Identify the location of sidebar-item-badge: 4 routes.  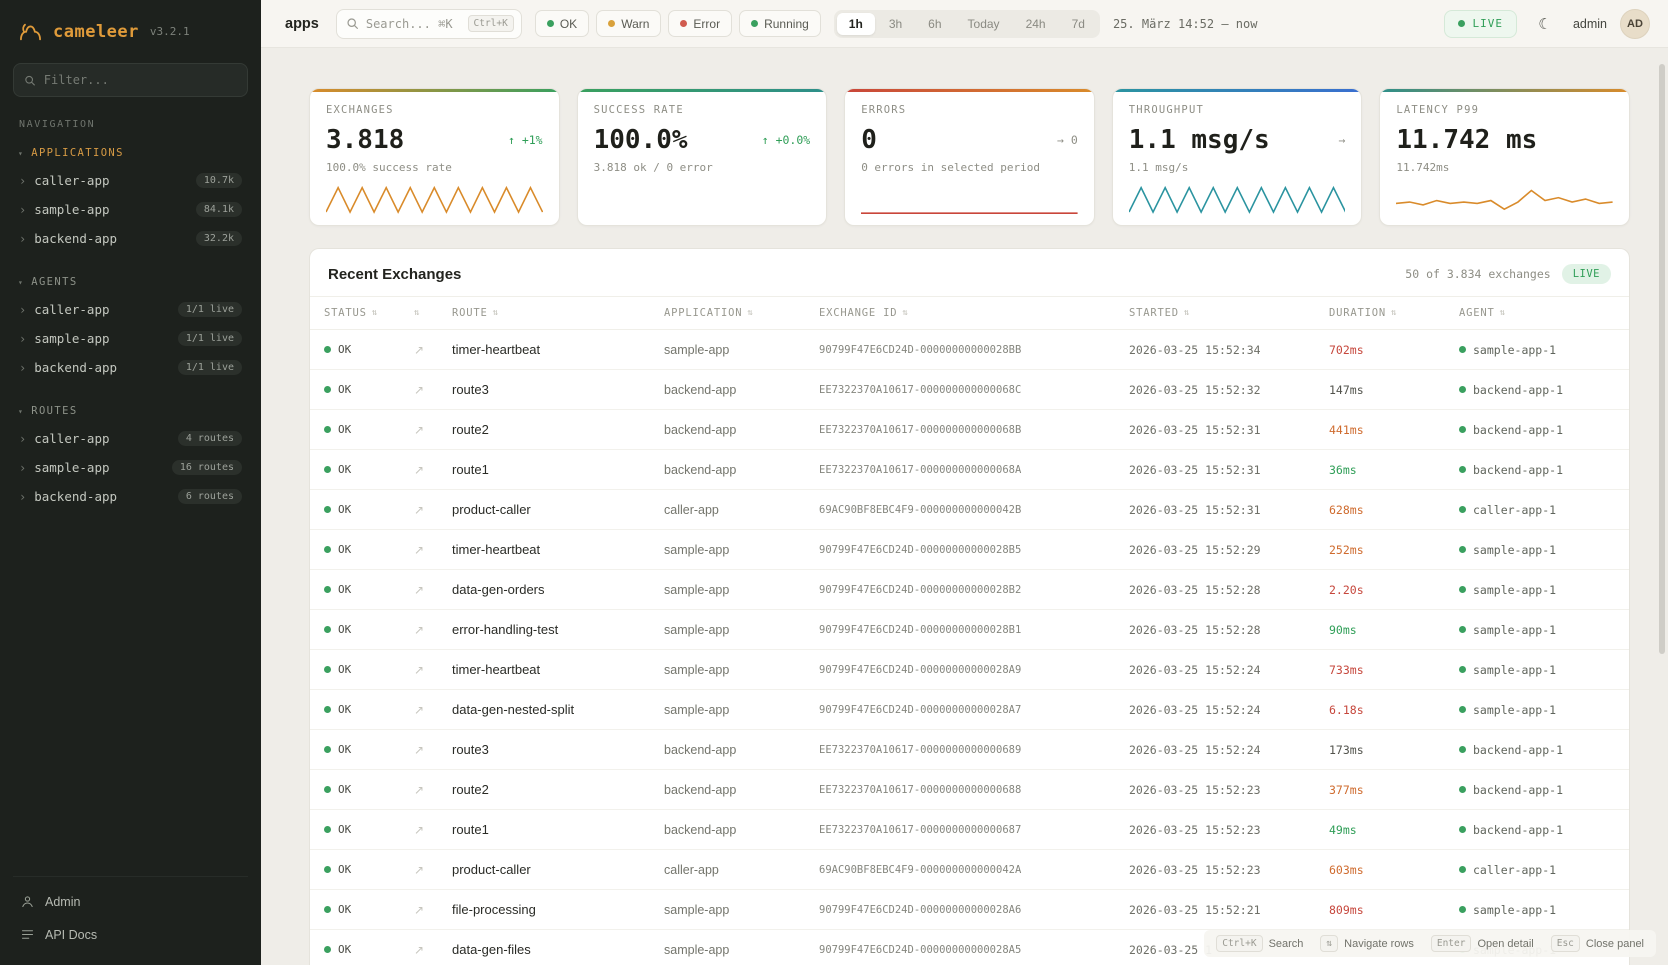
(209, 438).